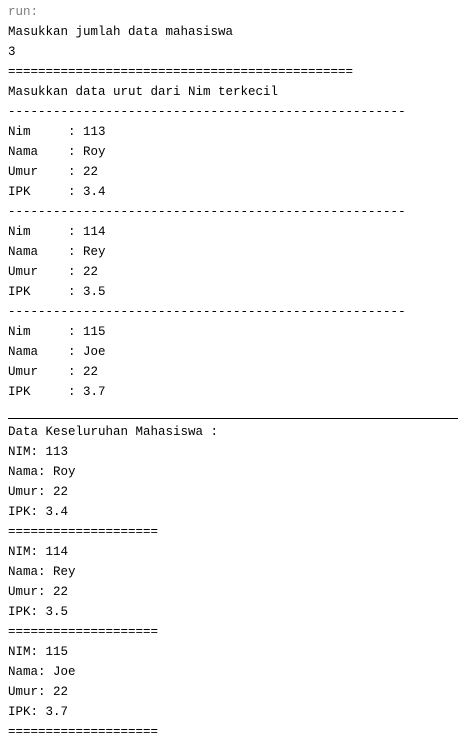 The image size is (470, 750). Describe the element at coordinates (38, 512) in the screenshot. I see `output-line: IPK: 3.4` at that location.